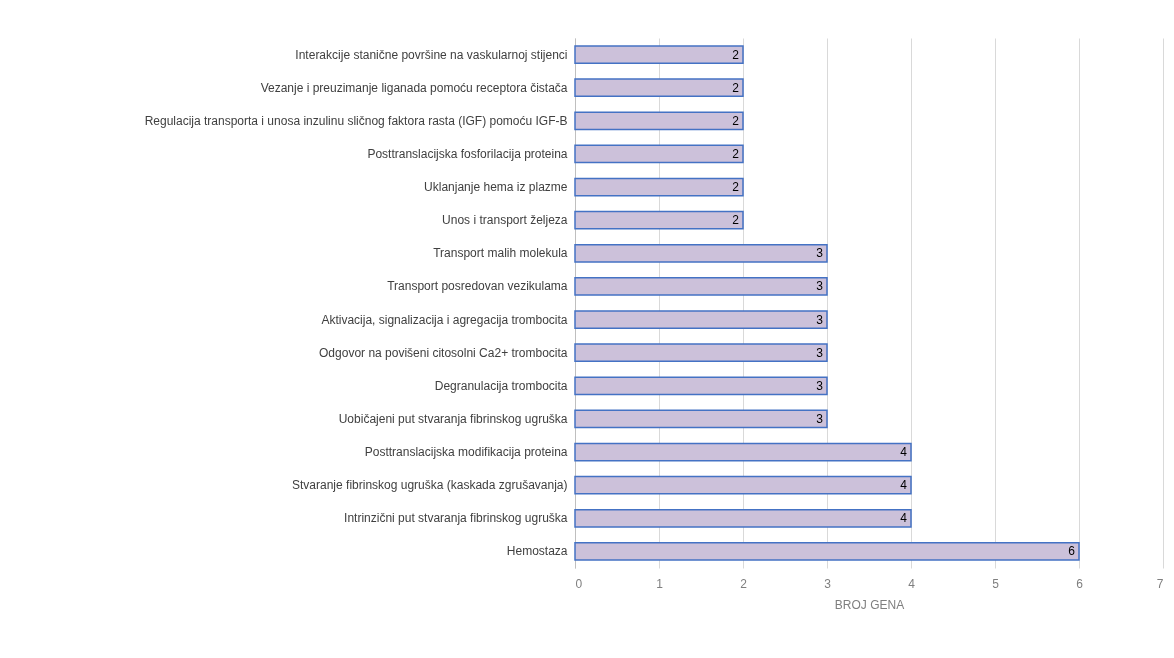 This screenshot has width=1174, height=658. I want to click on y-tick-label: Transport malih molekula, so click(500, 253).